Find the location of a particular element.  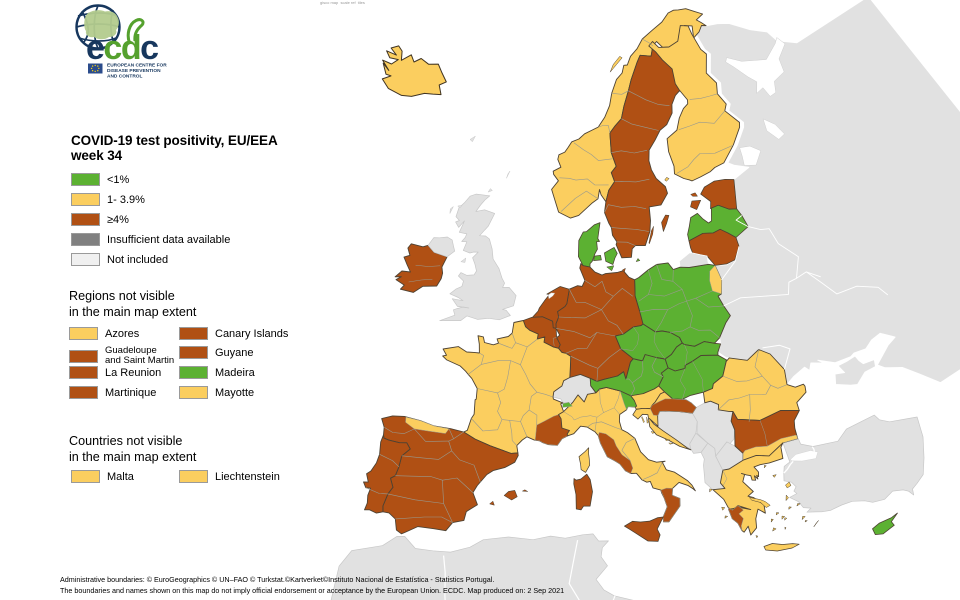

svg-text: AND CONTROL is located at coordinates (125, 77).